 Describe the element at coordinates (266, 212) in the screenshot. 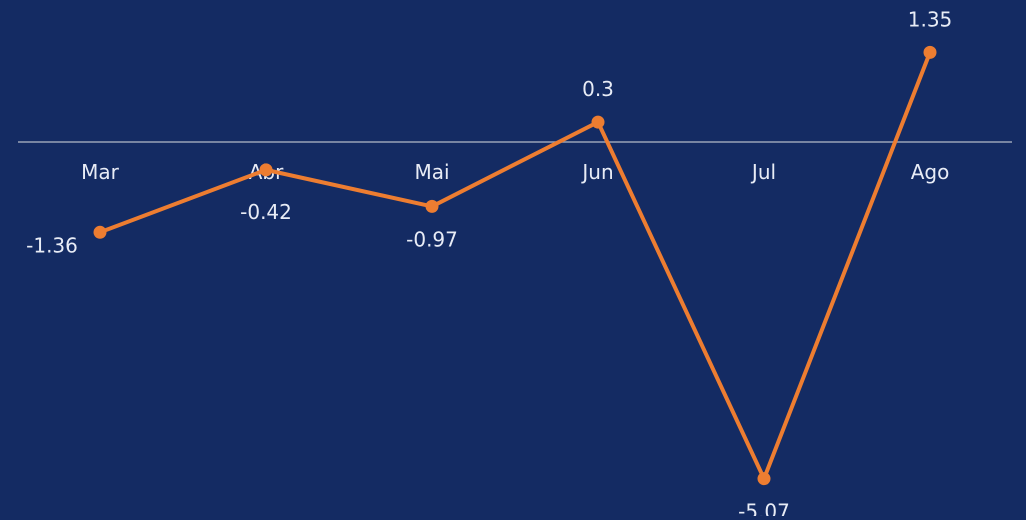

I see `data-label-abr: -0.42` at that location.